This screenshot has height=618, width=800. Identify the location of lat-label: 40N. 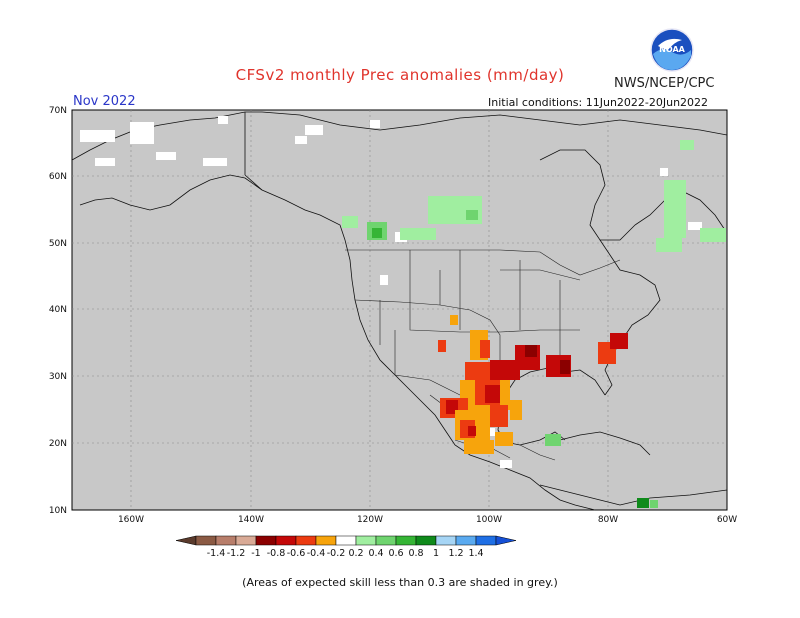
(58, 310).